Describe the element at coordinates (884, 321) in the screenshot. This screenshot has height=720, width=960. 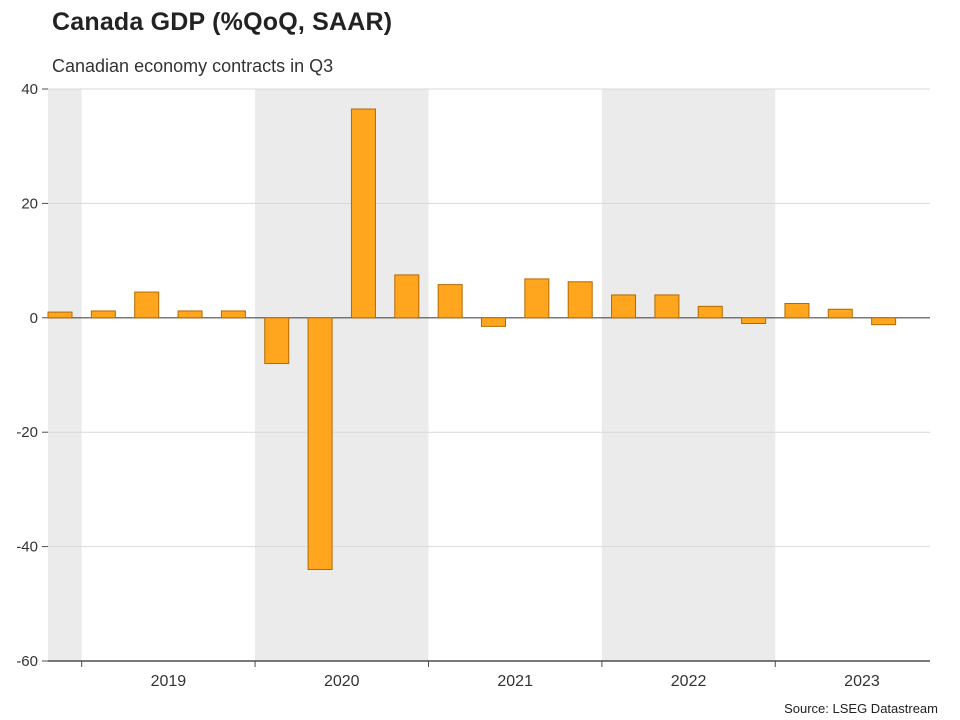
I see `bar-2023-q3` at that location.